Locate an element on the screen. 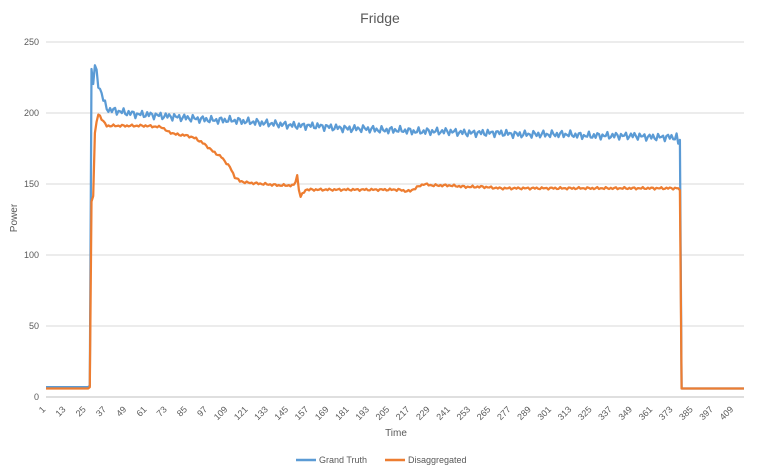 The width and height of the screenshot is (760, 472). legend-label: Grand Truth is located at coordinates (343, 460).